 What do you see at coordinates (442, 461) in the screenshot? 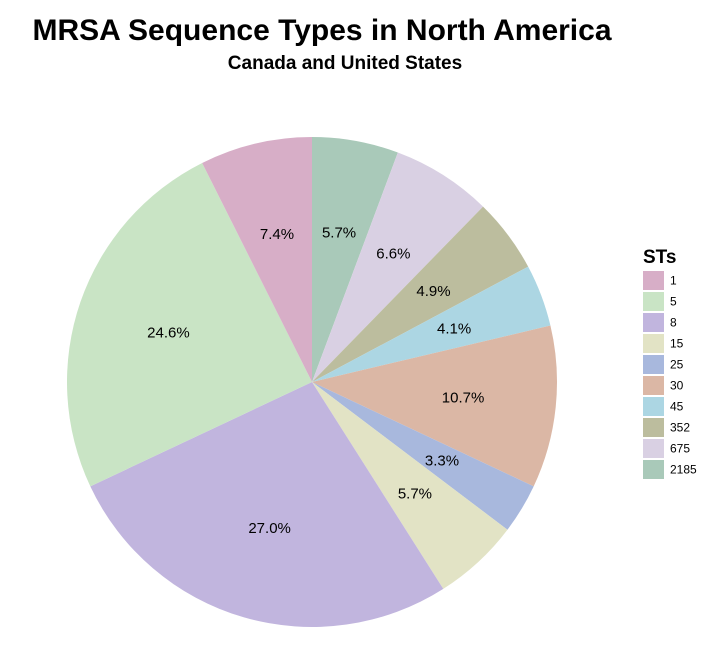
I see `slice-label-25: 3.3%` at bounding box center [442, 461].